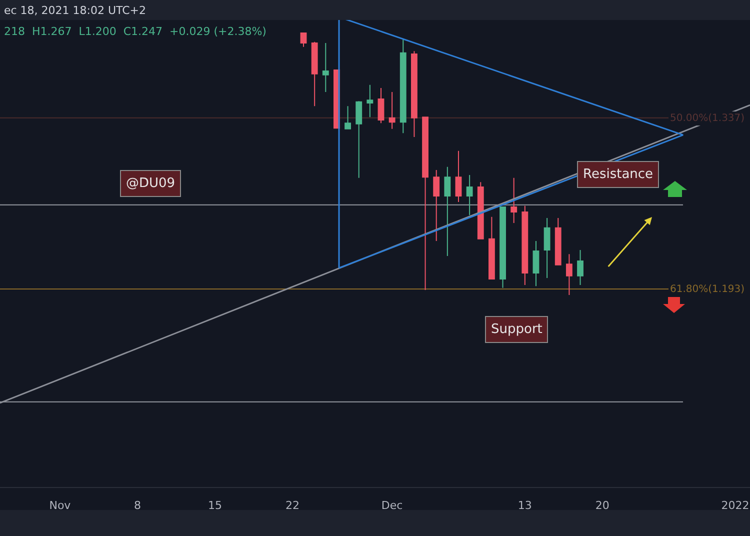 This screenshot has width=750, height=536. I want to click on annotation: 50.00%(1.337), so click(707, 118).